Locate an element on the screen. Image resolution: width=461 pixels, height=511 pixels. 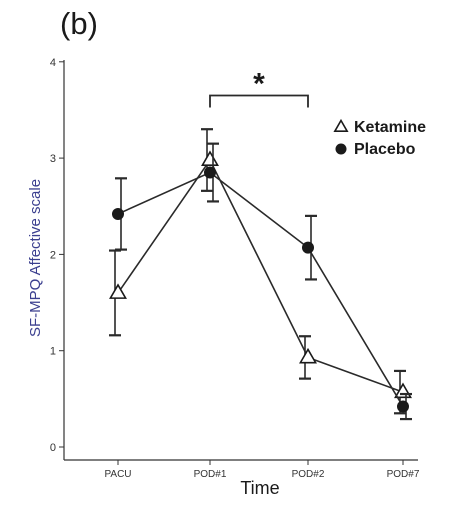
legend-marker-ketamine is located at coordinates (341, 125).